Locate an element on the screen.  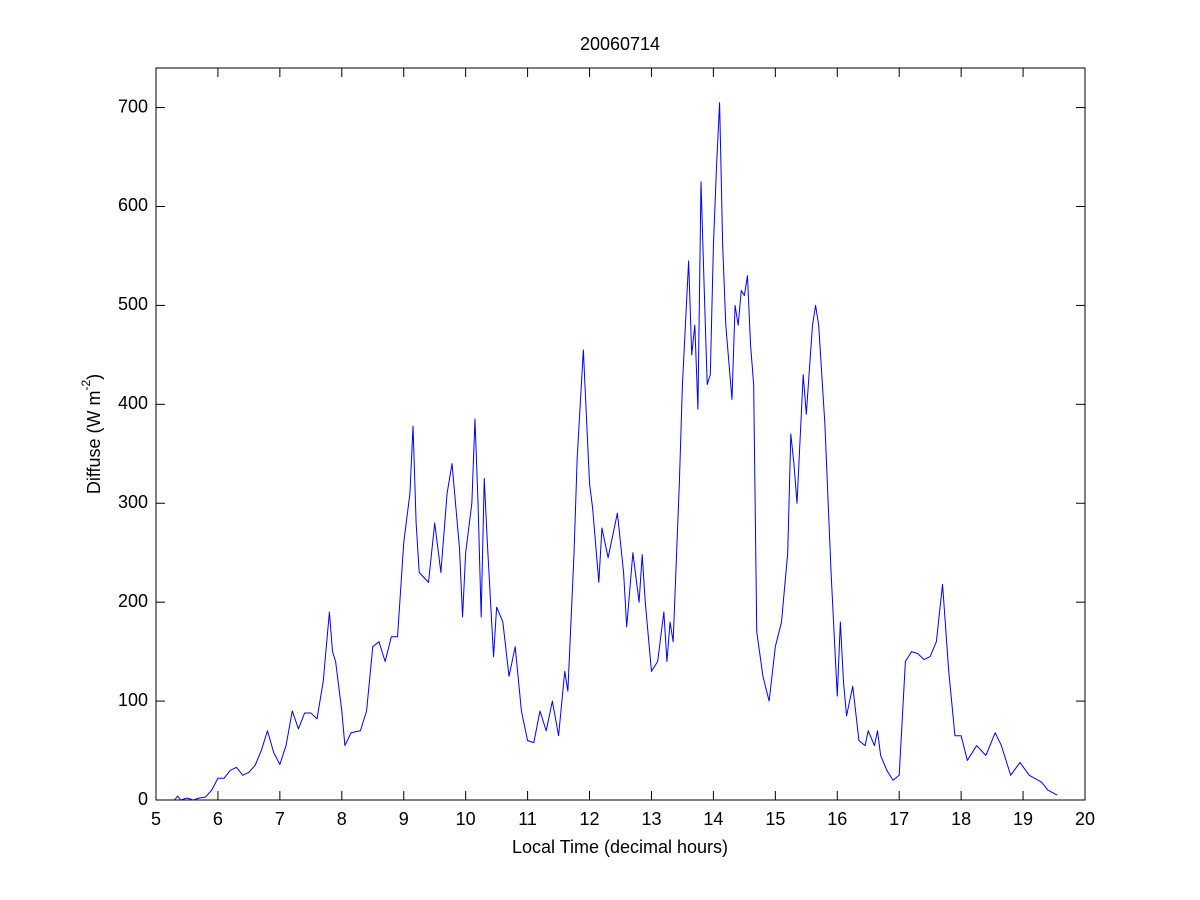
y-tick-label: 300 is located at coordinates (133, 502).